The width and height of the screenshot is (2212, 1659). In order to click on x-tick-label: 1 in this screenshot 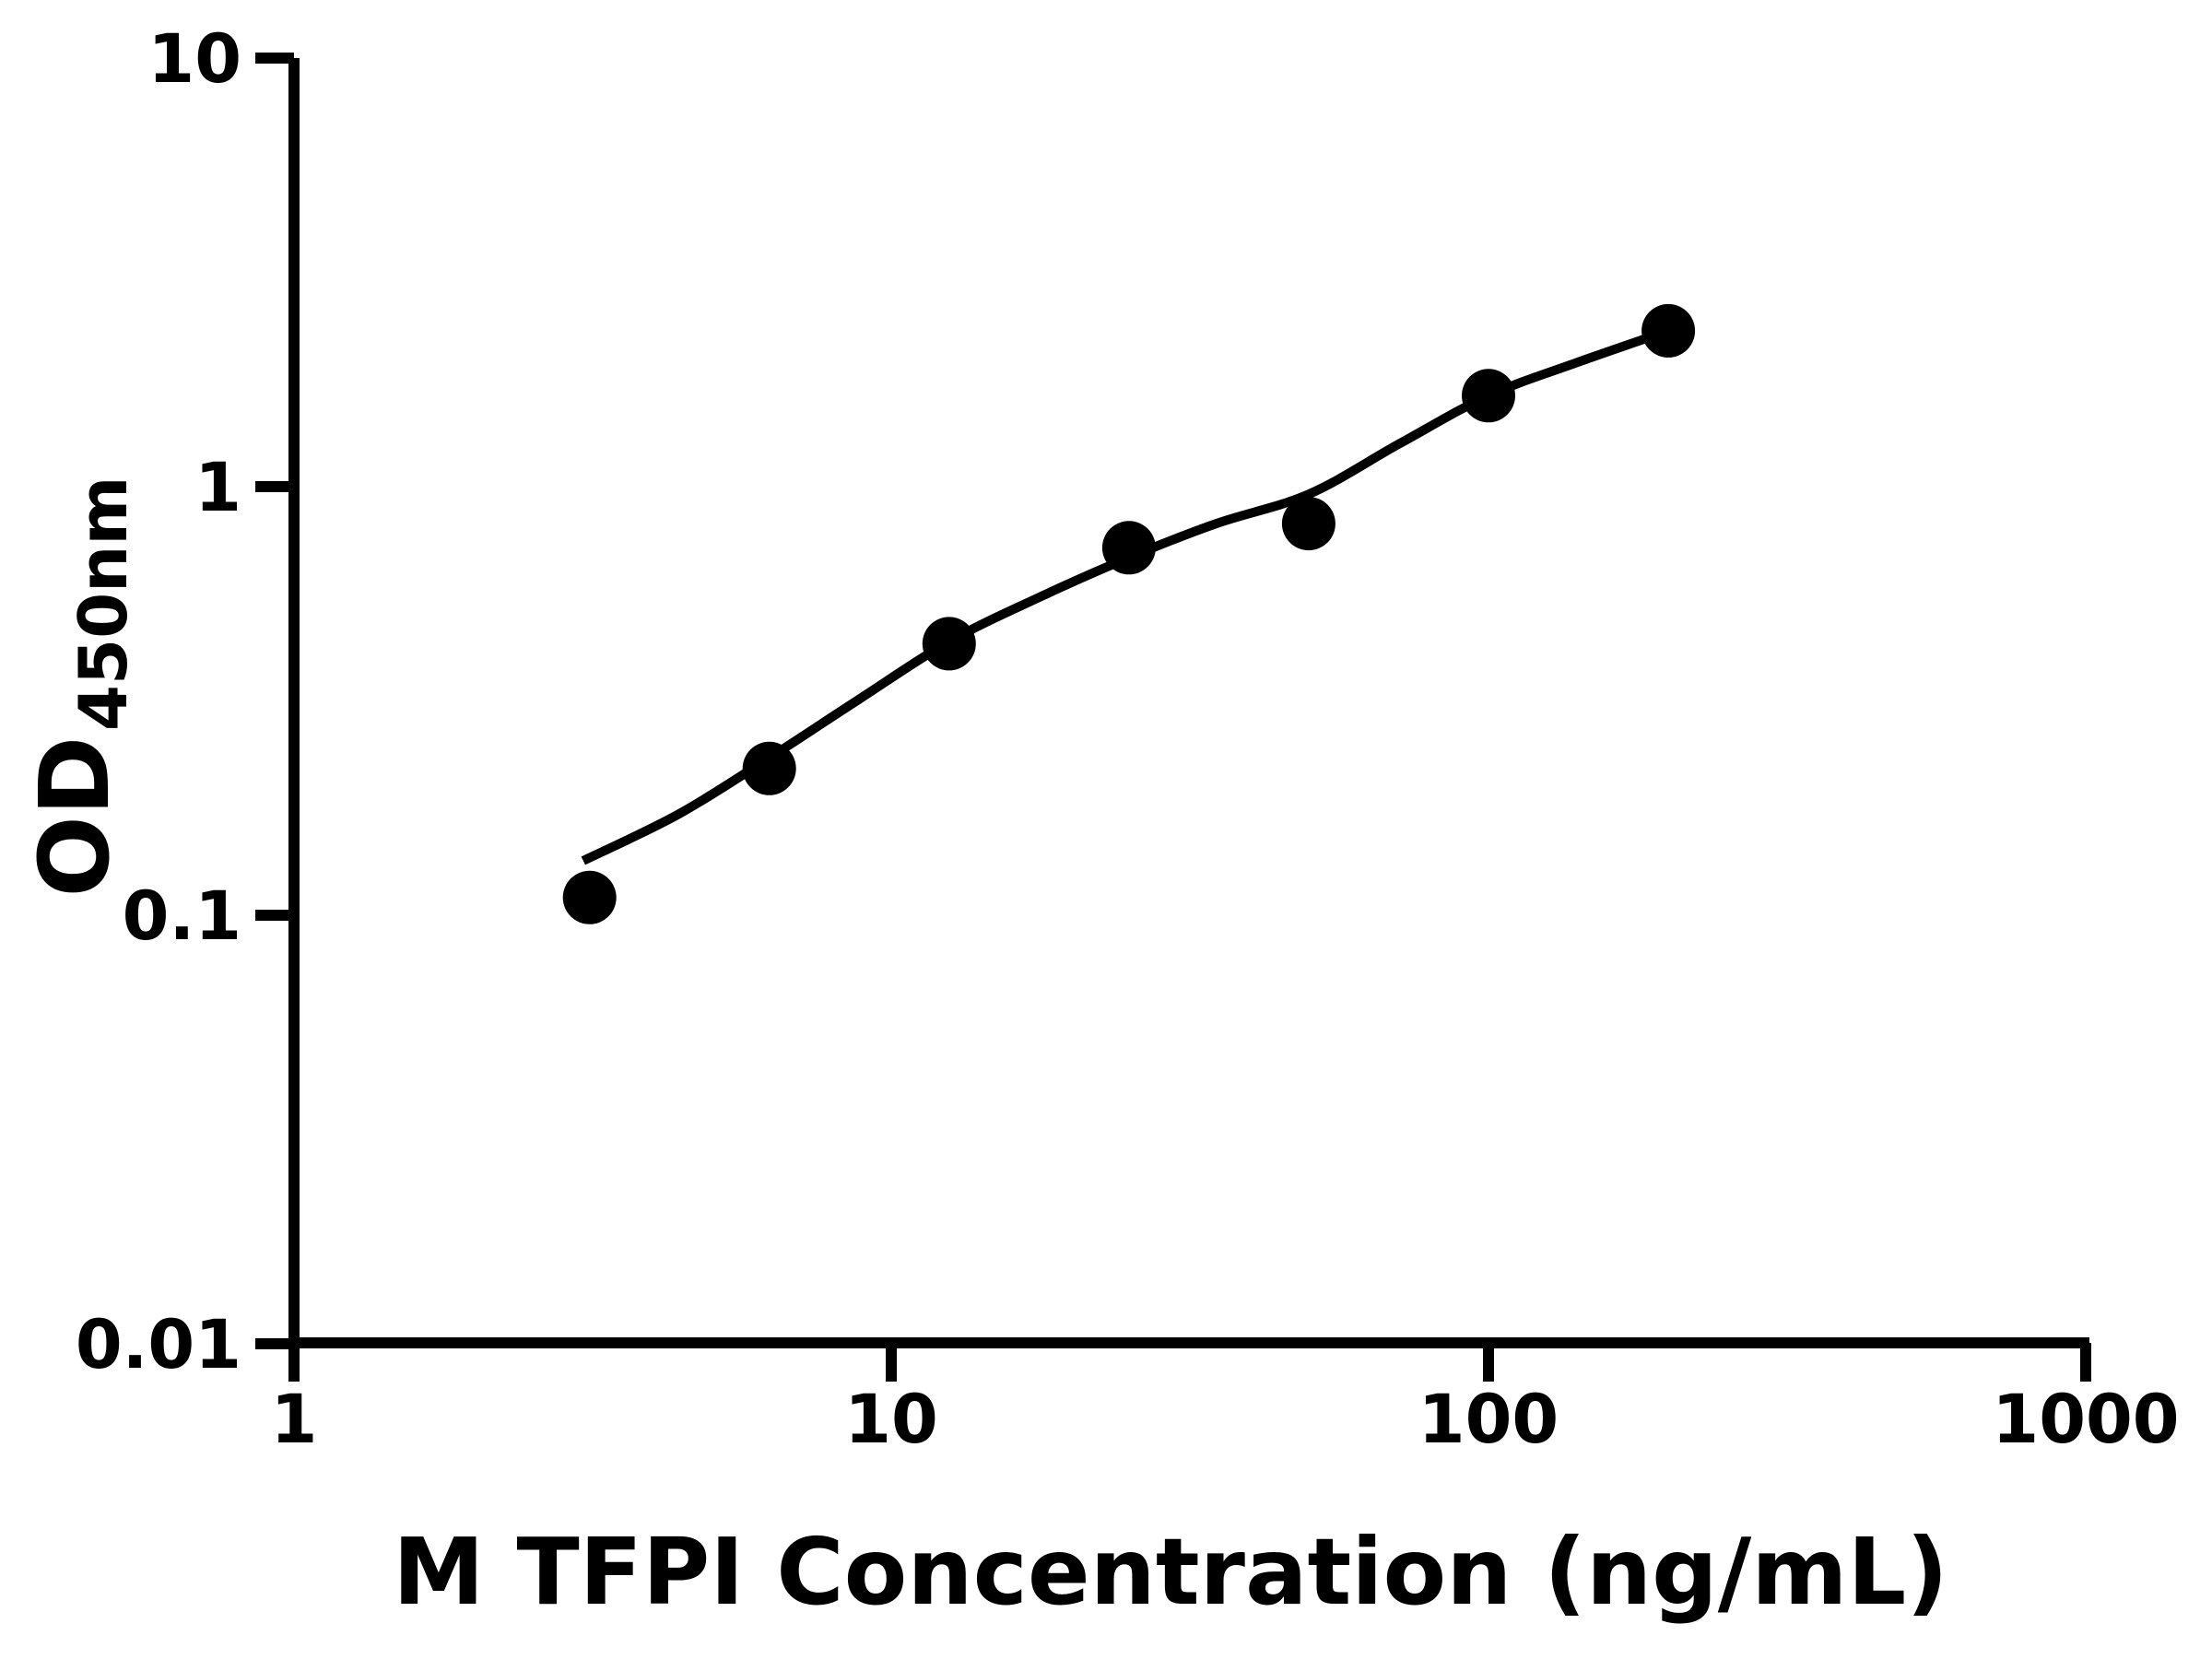, I will do `click(294, 1420)`.